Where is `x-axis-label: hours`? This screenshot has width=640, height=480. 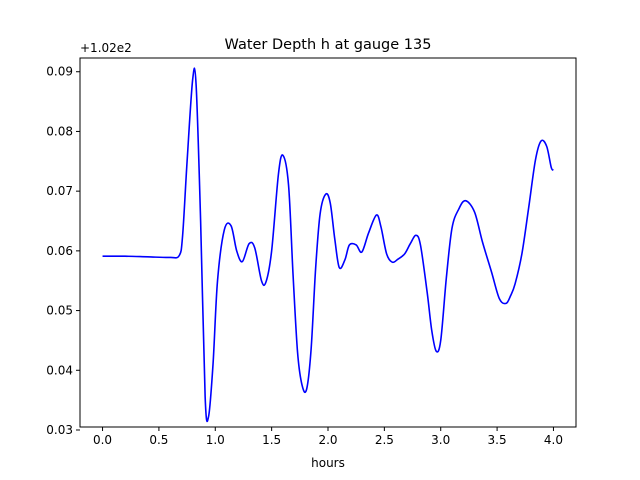 x-axis-label: hours is located at coordinates (328, 463).